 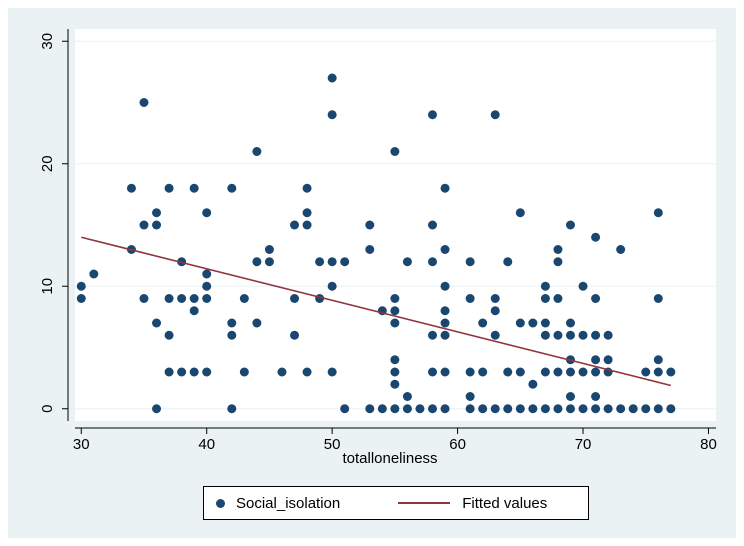 What do you see at coordinates (206, 444) in the screenshot?
I see `x-tick-label-40: 40` at bounding box center [206, 444].